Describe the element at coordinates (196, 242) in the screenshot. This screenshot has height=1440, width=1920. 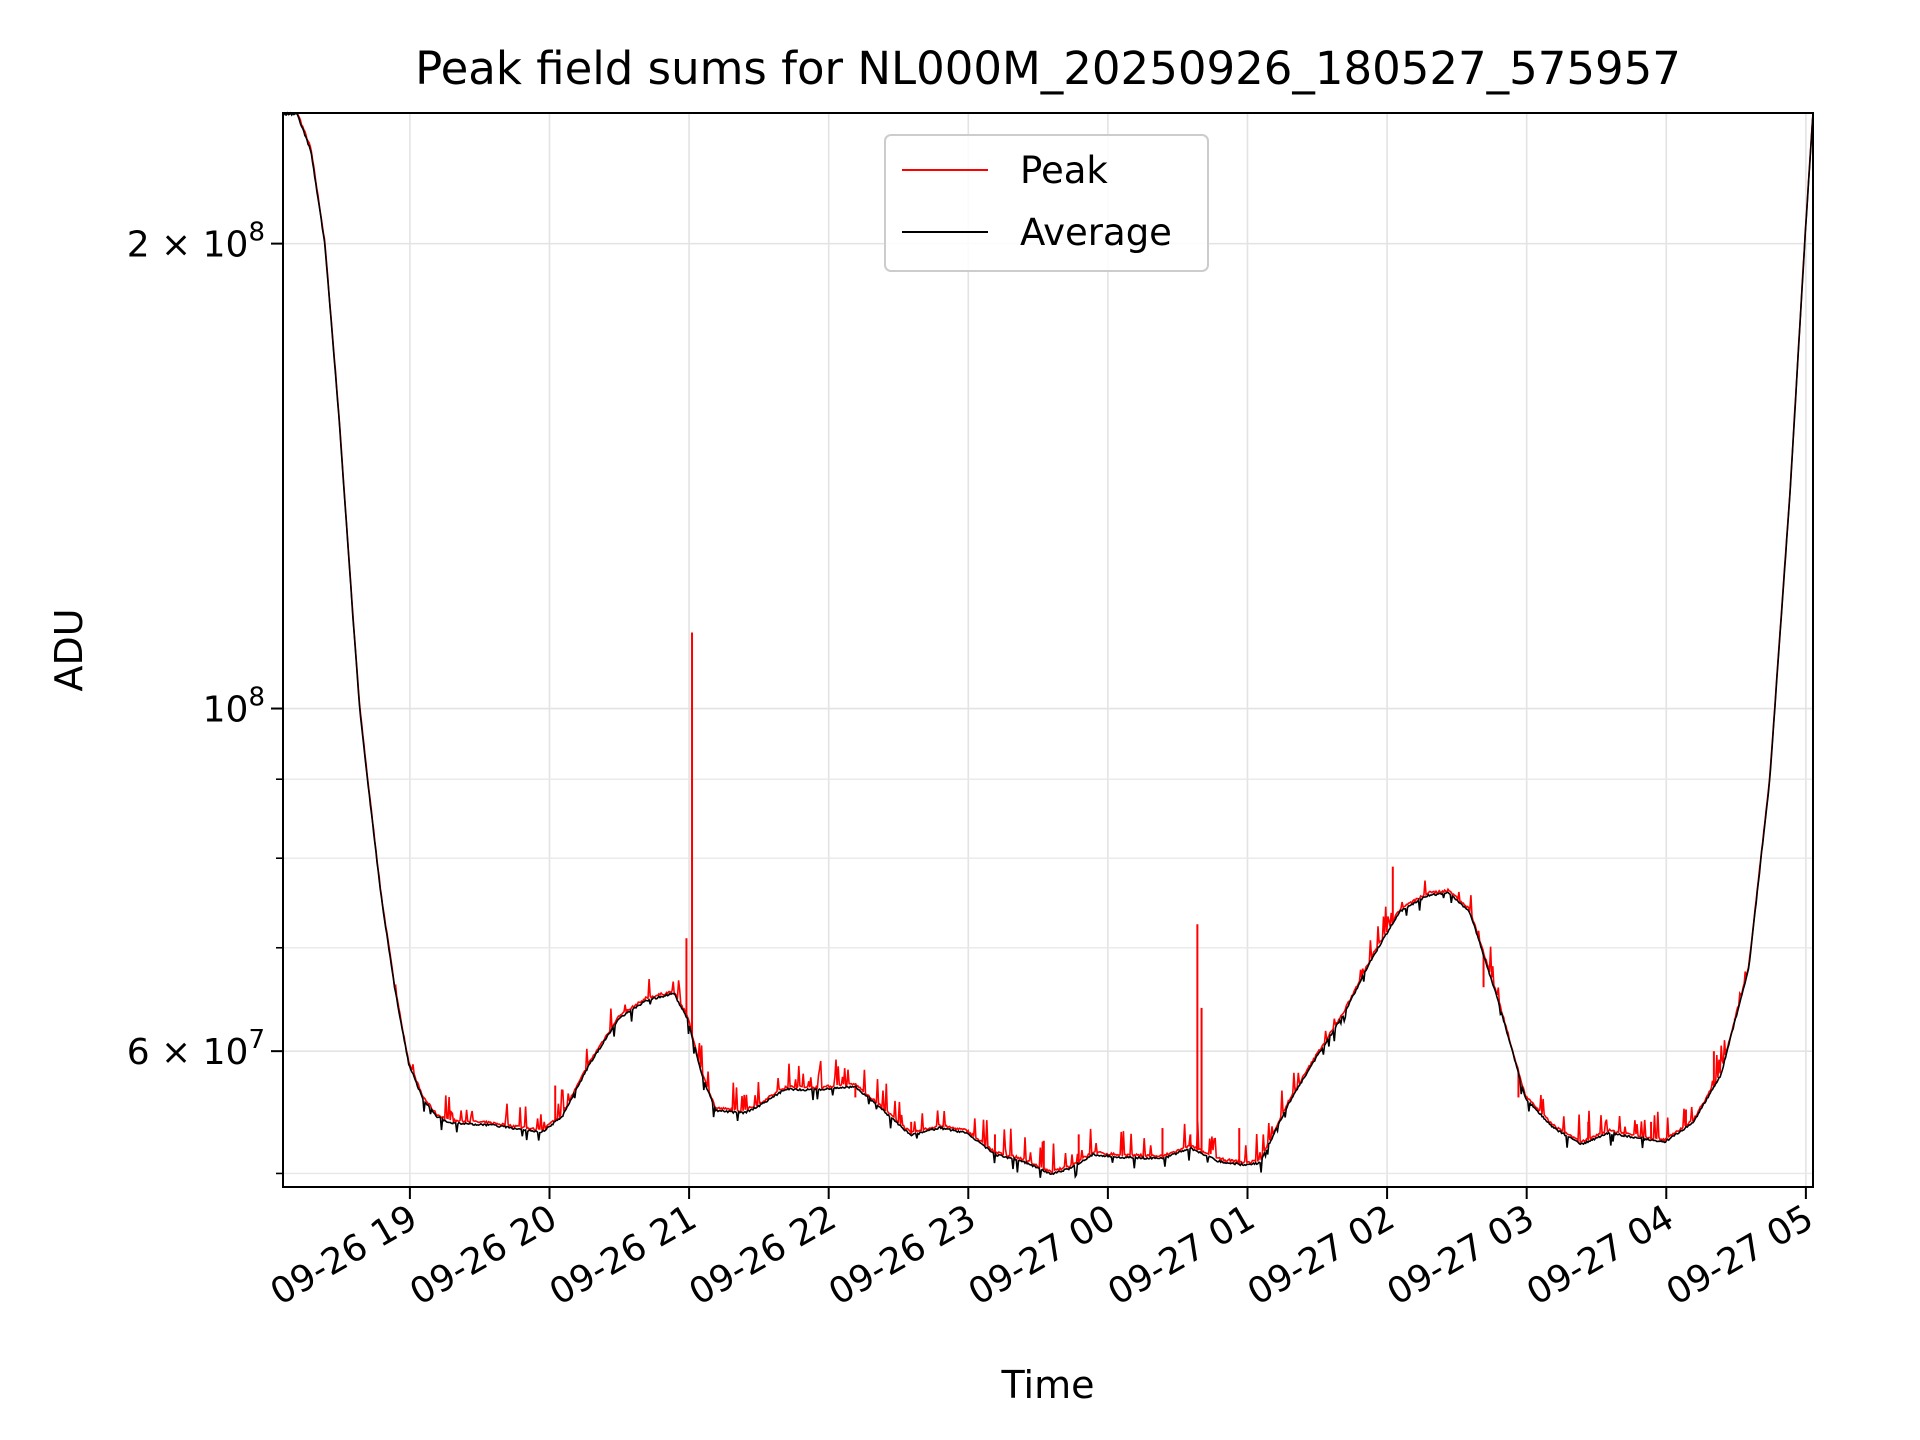
I see `y-tick-label: 2 × 108` at that location.